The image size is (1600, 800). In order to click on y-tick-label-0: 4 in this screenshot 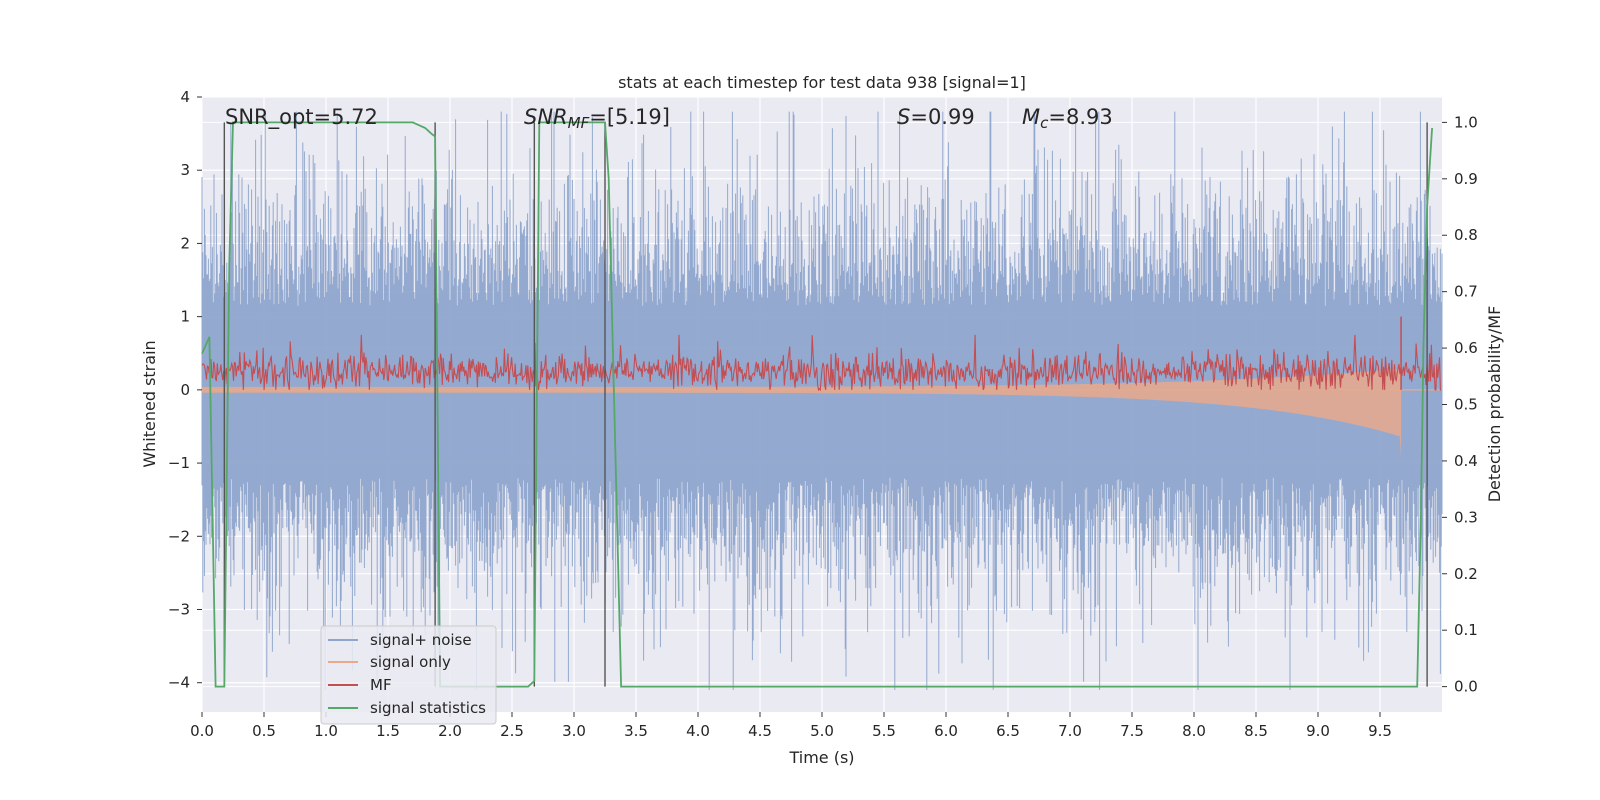, I will do `click(185, 97)`.